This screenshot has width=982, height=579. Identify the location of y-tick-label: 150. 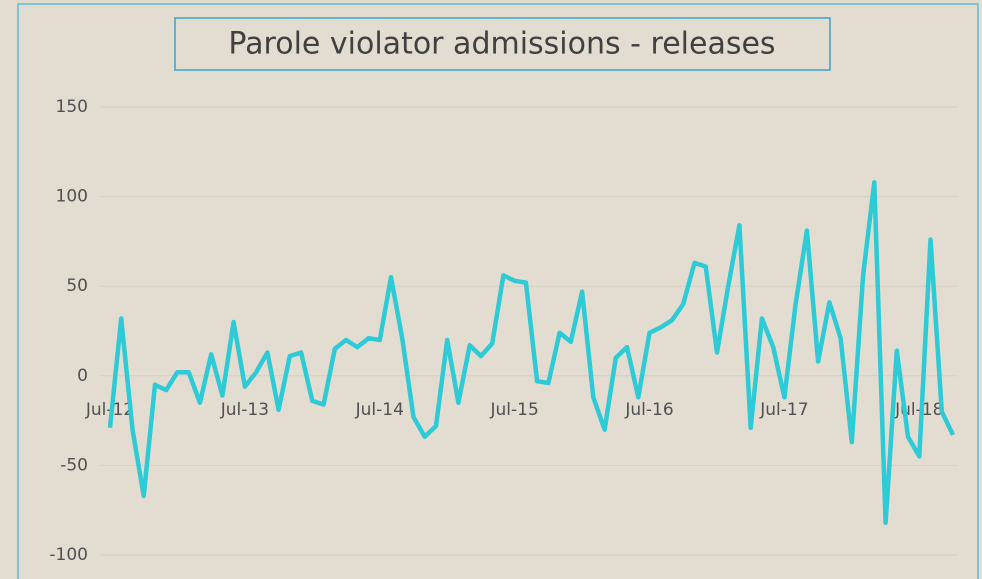
(72, 107).